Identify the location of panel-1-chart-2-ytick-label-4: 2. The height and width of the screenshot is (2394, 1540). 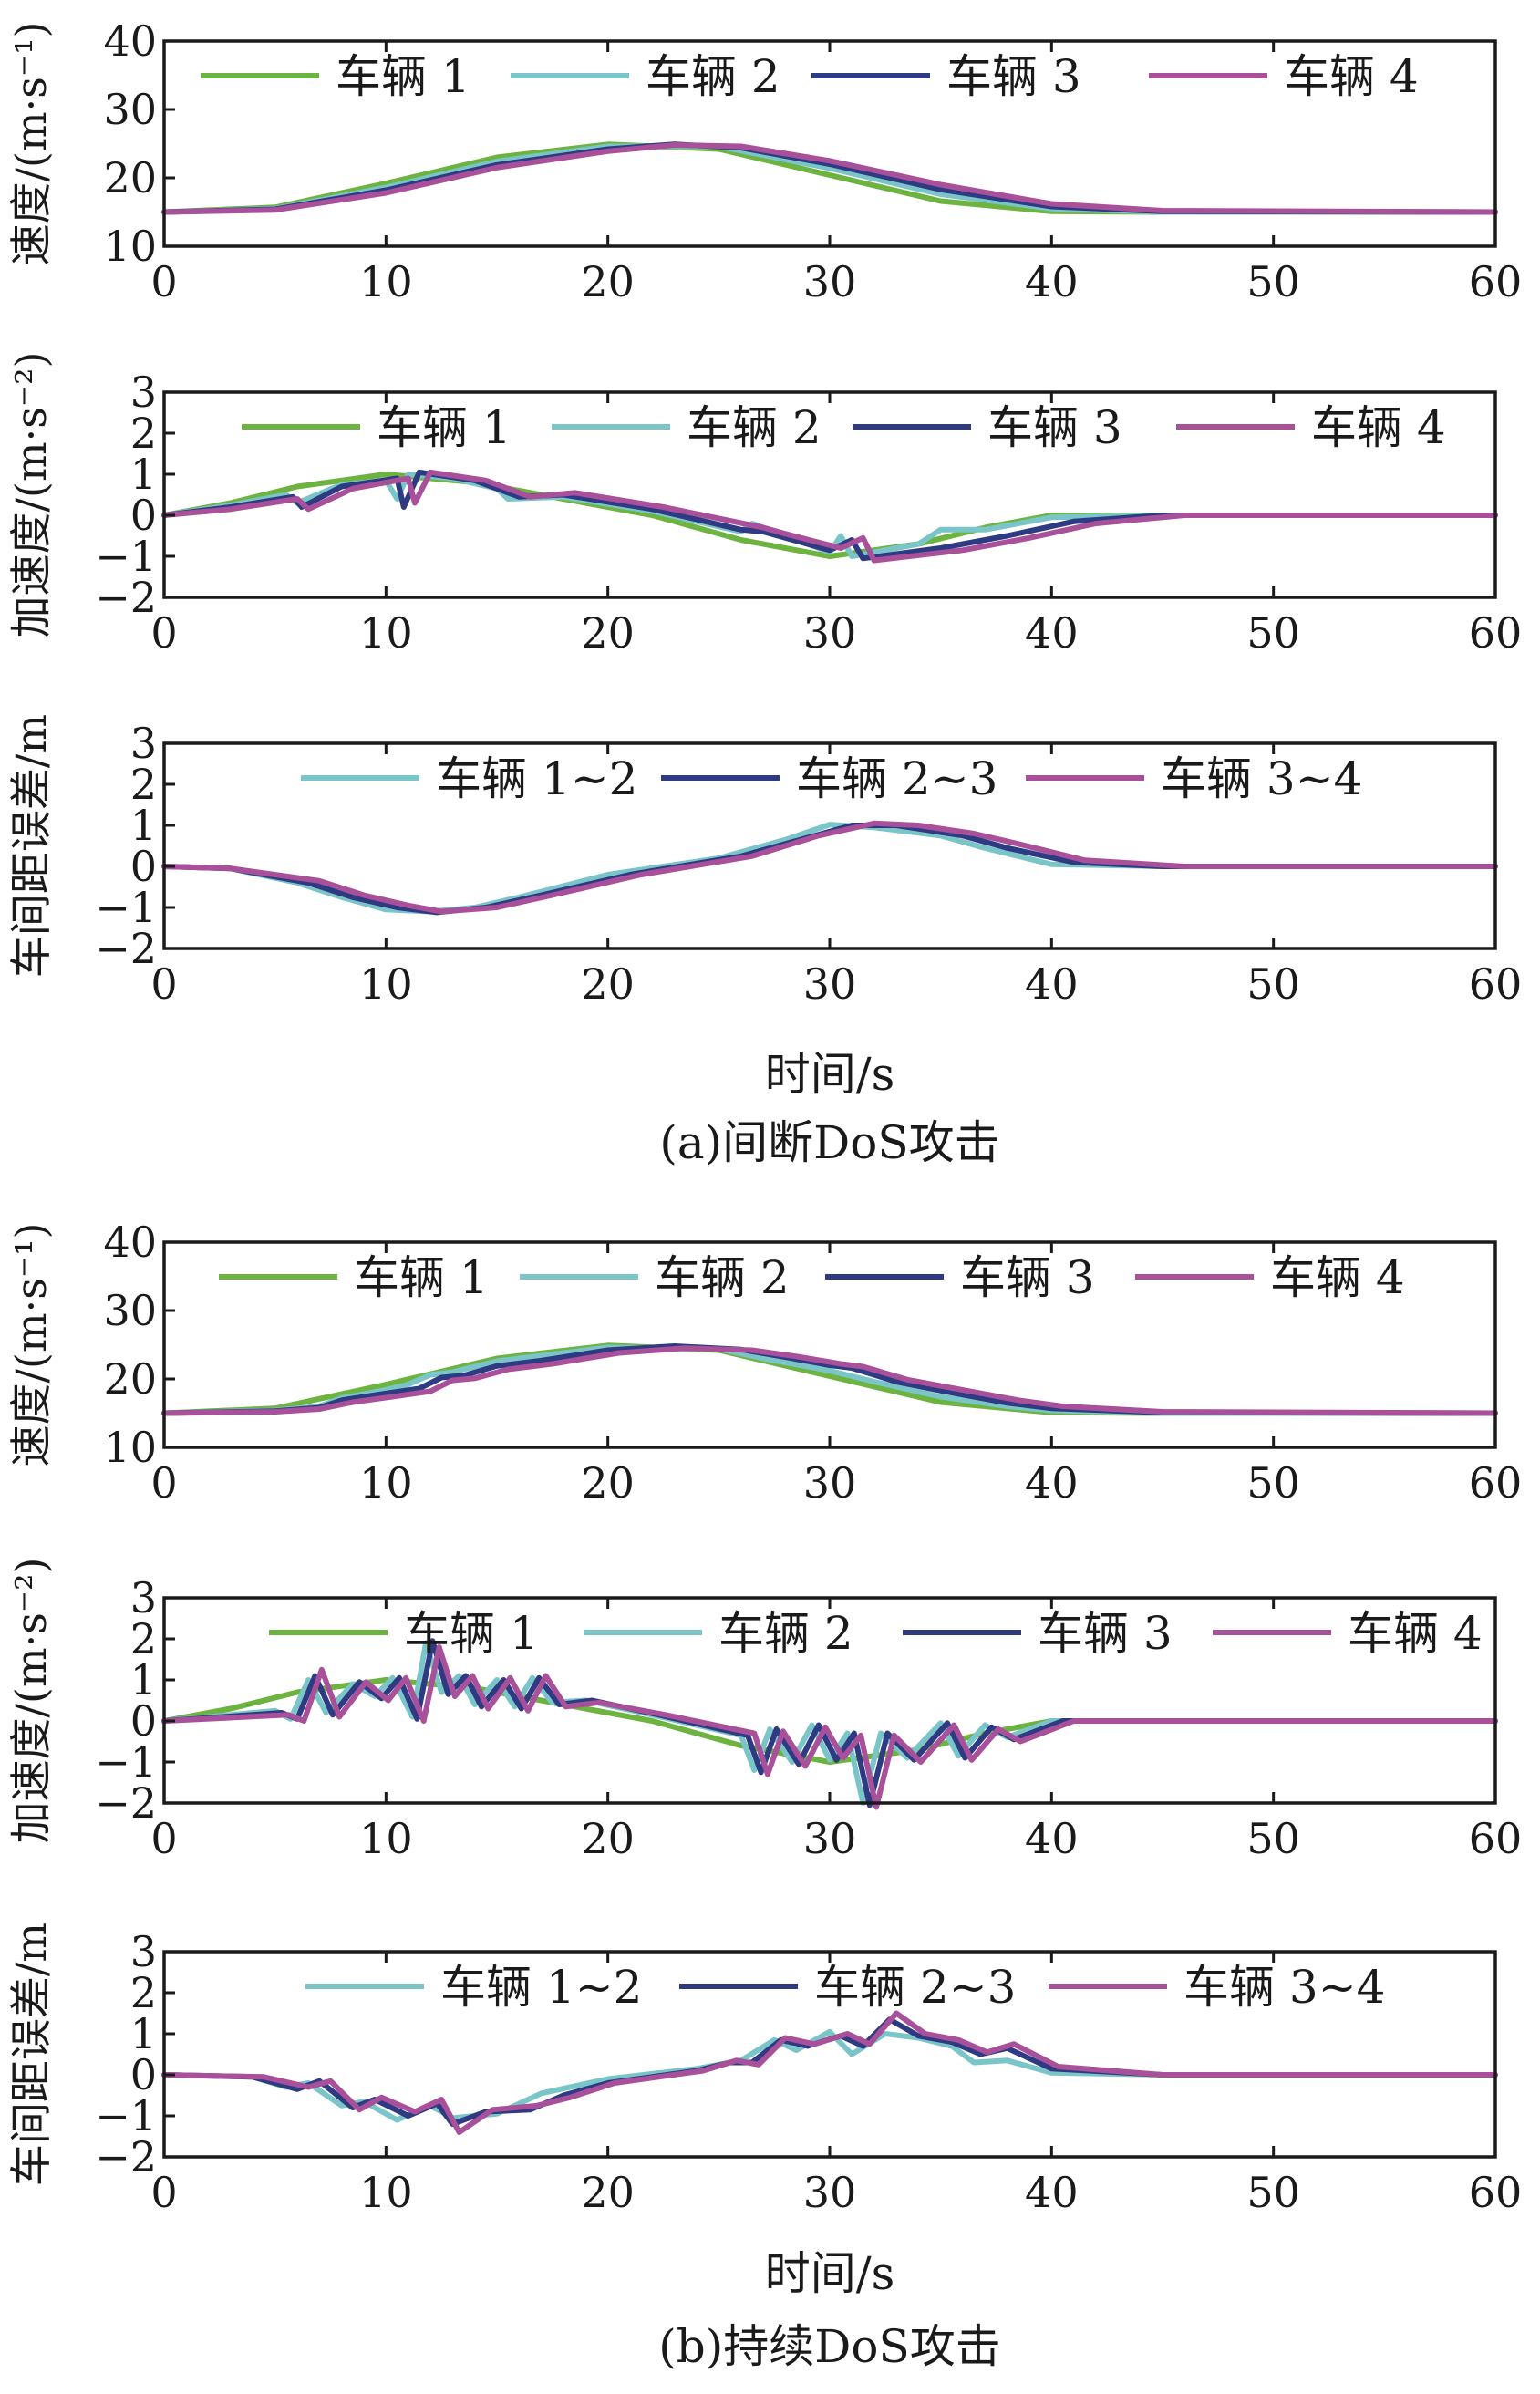
(143, 1993).